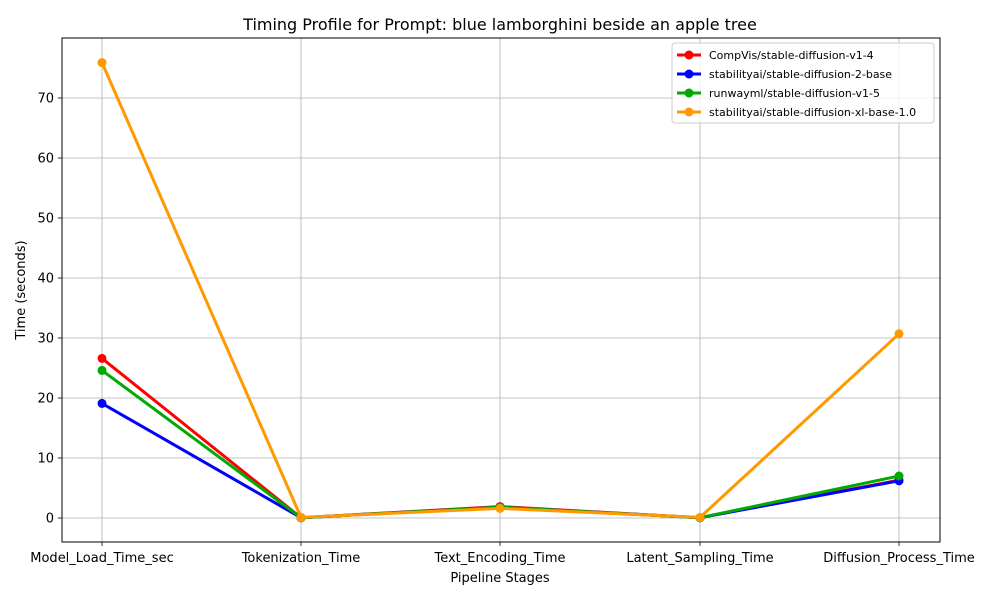  I want to click on legend-label: stabilityai/stable-diffusion-xl-base-1.0, so click(812, 112).